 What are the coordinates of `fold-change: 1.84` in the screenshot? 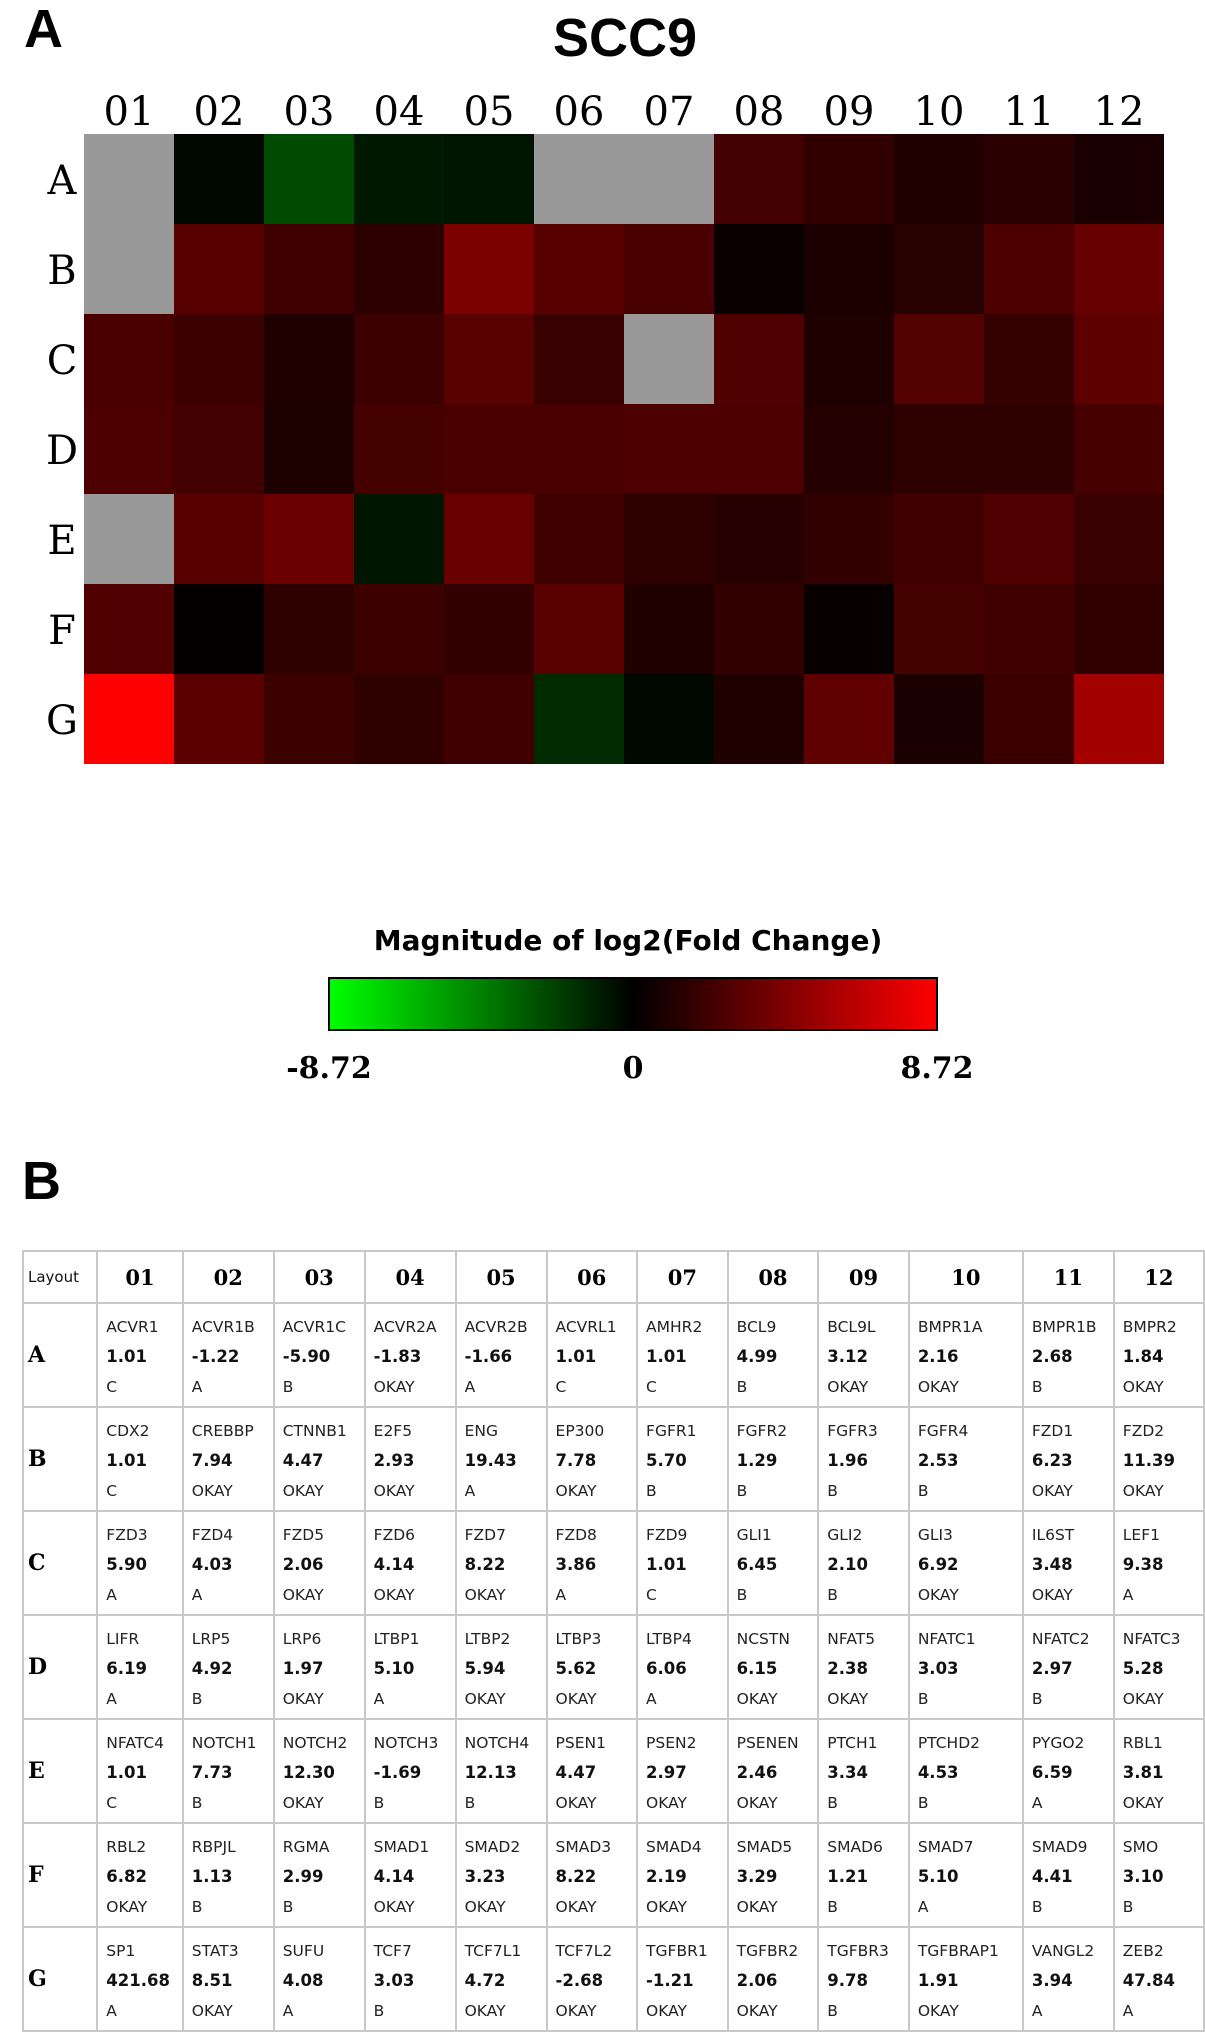 It's located at (1143, 1356).